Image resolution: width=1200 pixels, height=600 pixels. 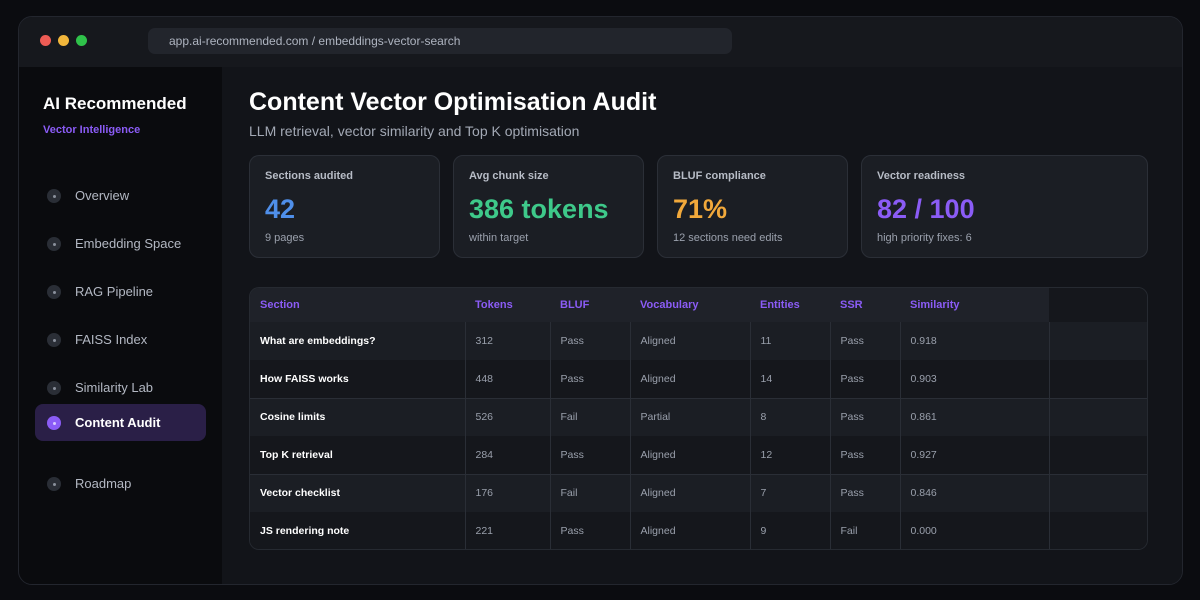 What do you see at coordinates (719, 176) in the screenshot?
I see `stat-label: BLUF compliance` at bounding box center [719, 176].